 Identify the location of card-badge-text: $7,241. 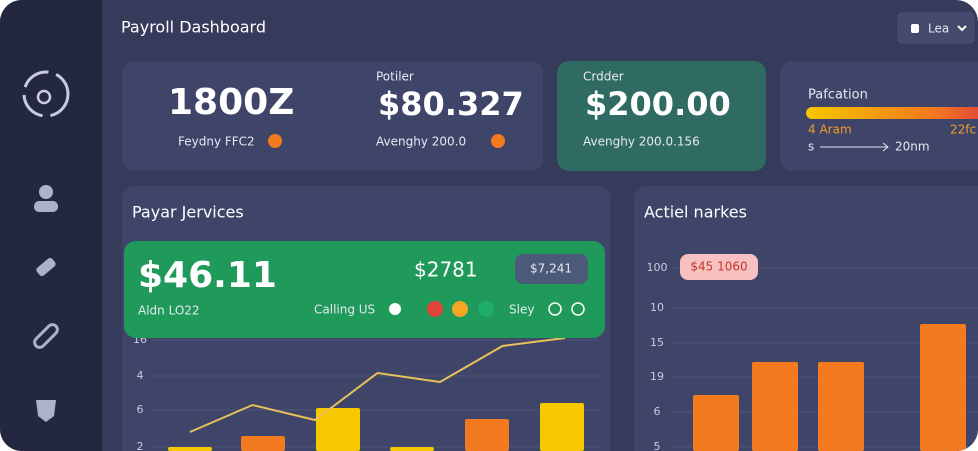
(551, 269).